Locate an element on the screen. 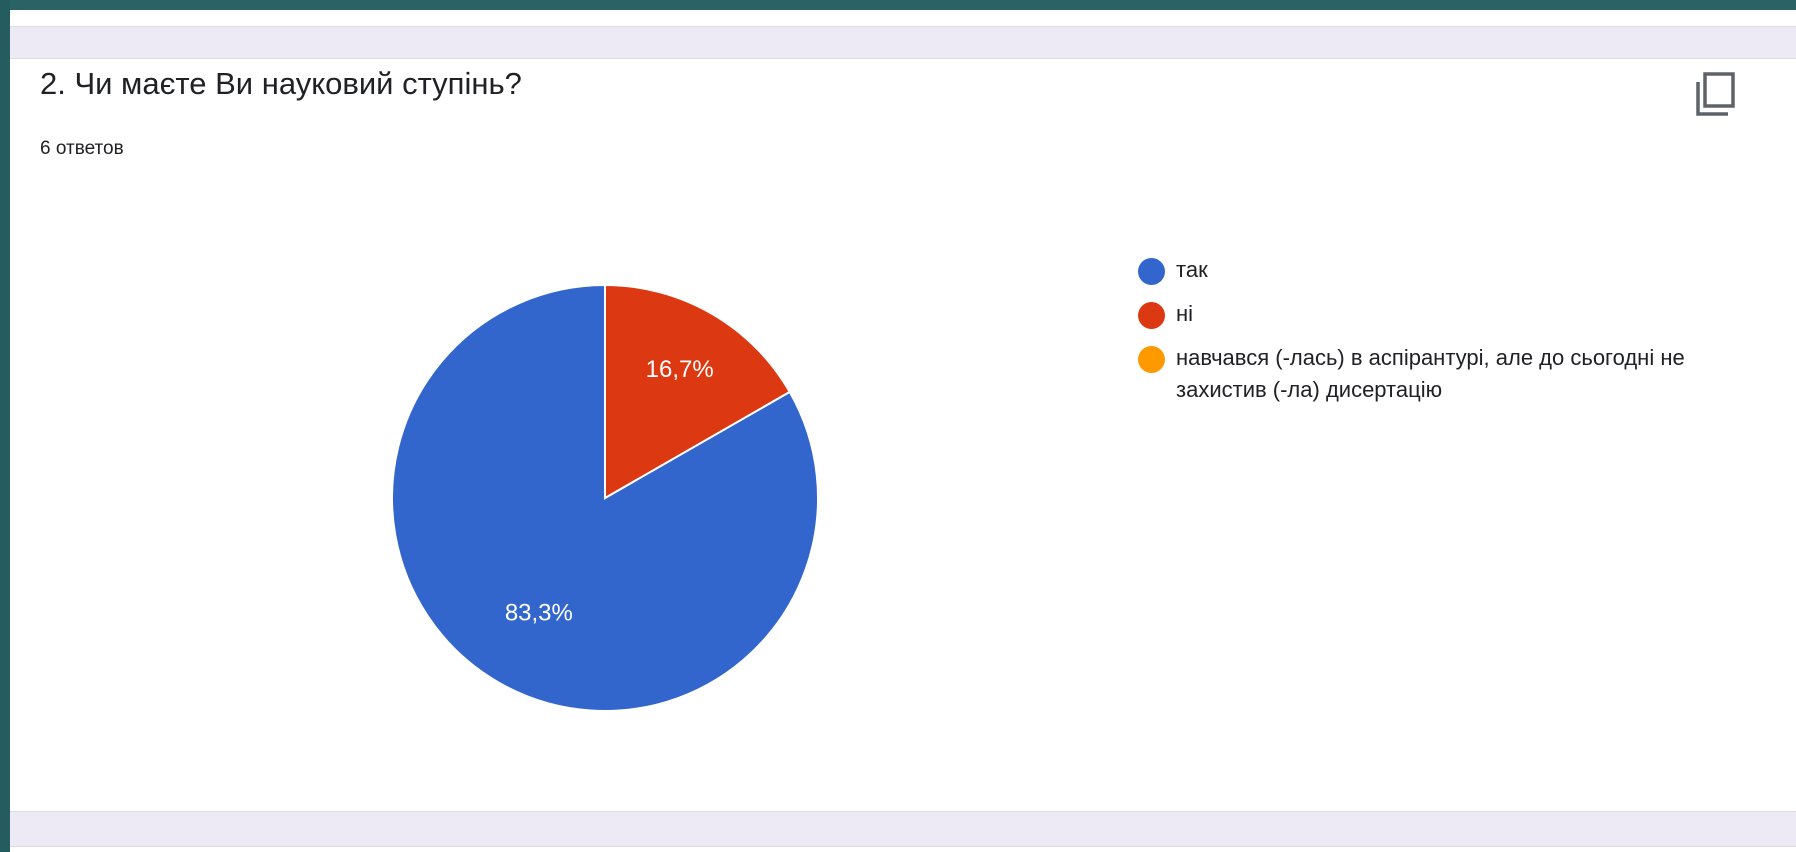 The height and width of the screenshot is (852, 1796). response-count: 6 ответов is located at coordinates (82, 148).